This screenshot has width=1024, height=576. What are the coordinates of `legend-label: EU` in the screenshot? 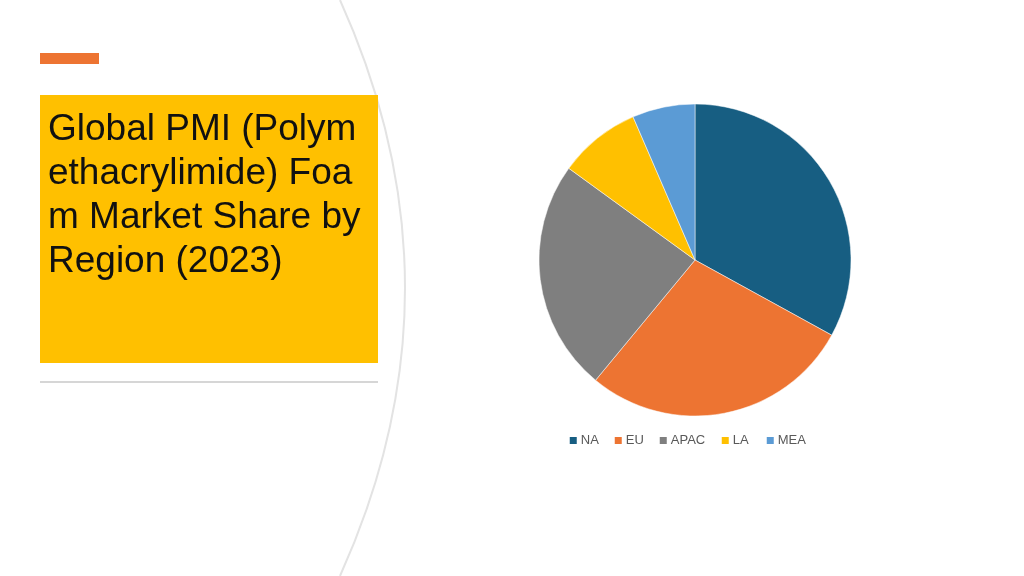 It's located at (634, 439).